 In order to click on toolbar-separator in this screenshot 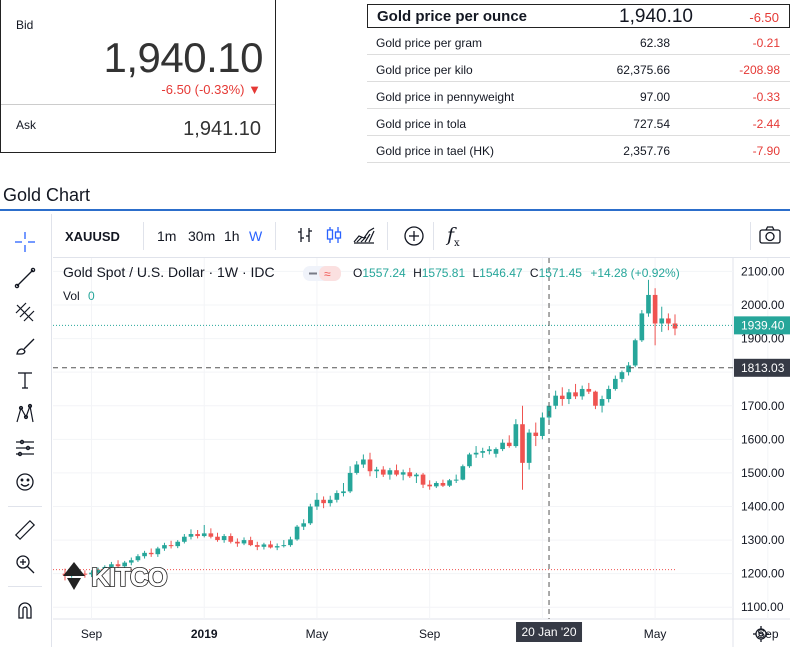, I will do `click(387, 236)`.